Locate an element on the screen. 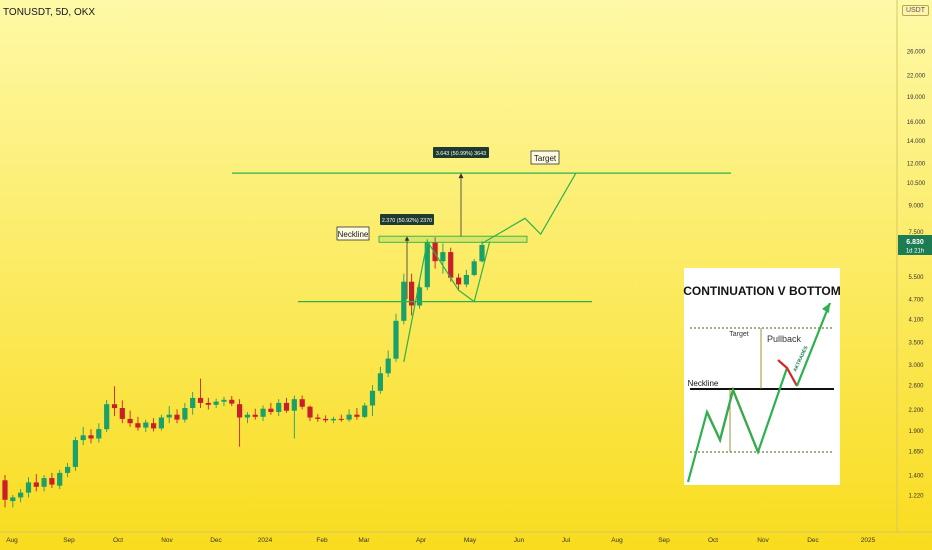  y-tick-label: 22.000 is located at coordinates (916, 77).